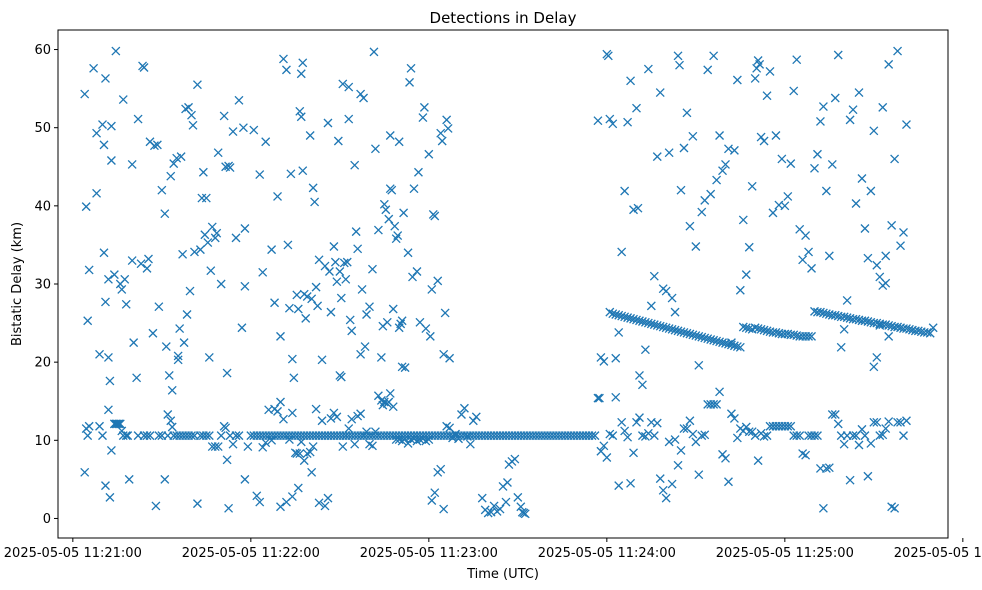 The height and width of the screenshot is (590, 982). I want to click on x-tick-label: 2025-05-05 11:22:00, so click(251, 553).